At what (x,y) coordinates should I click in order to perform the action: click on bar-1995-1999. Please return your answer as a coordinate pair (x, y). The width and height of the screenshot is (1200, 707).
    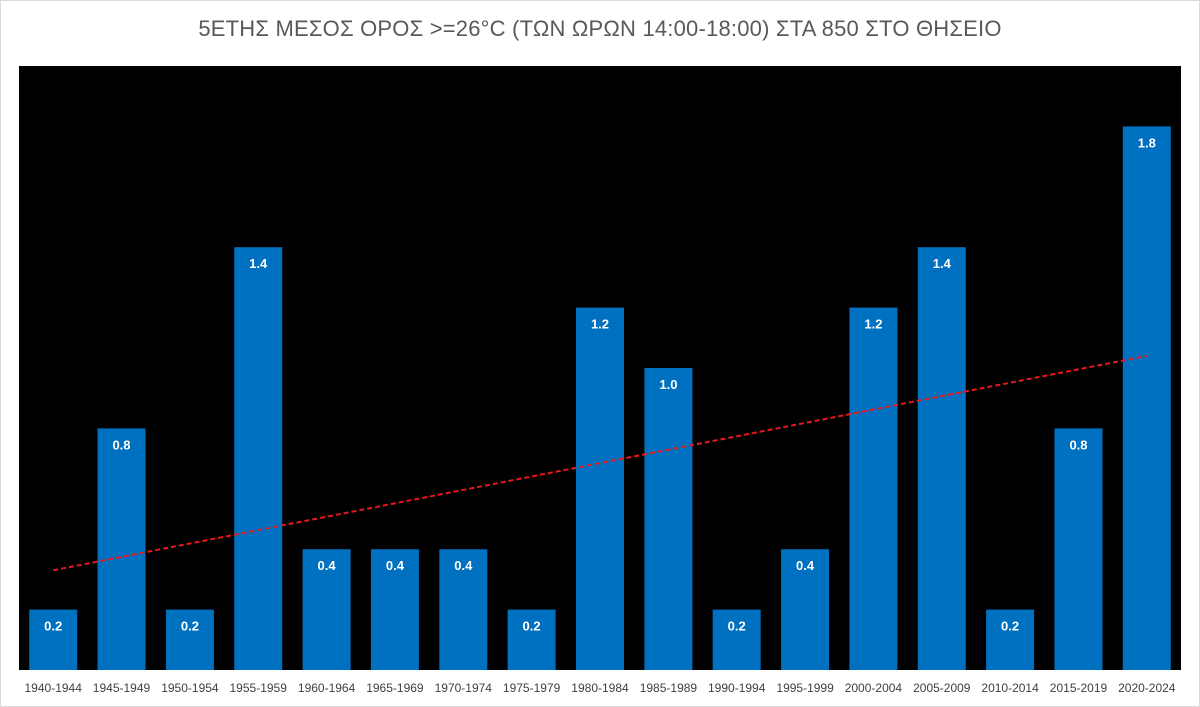
    Looking at the image, I should click on (805, 609).